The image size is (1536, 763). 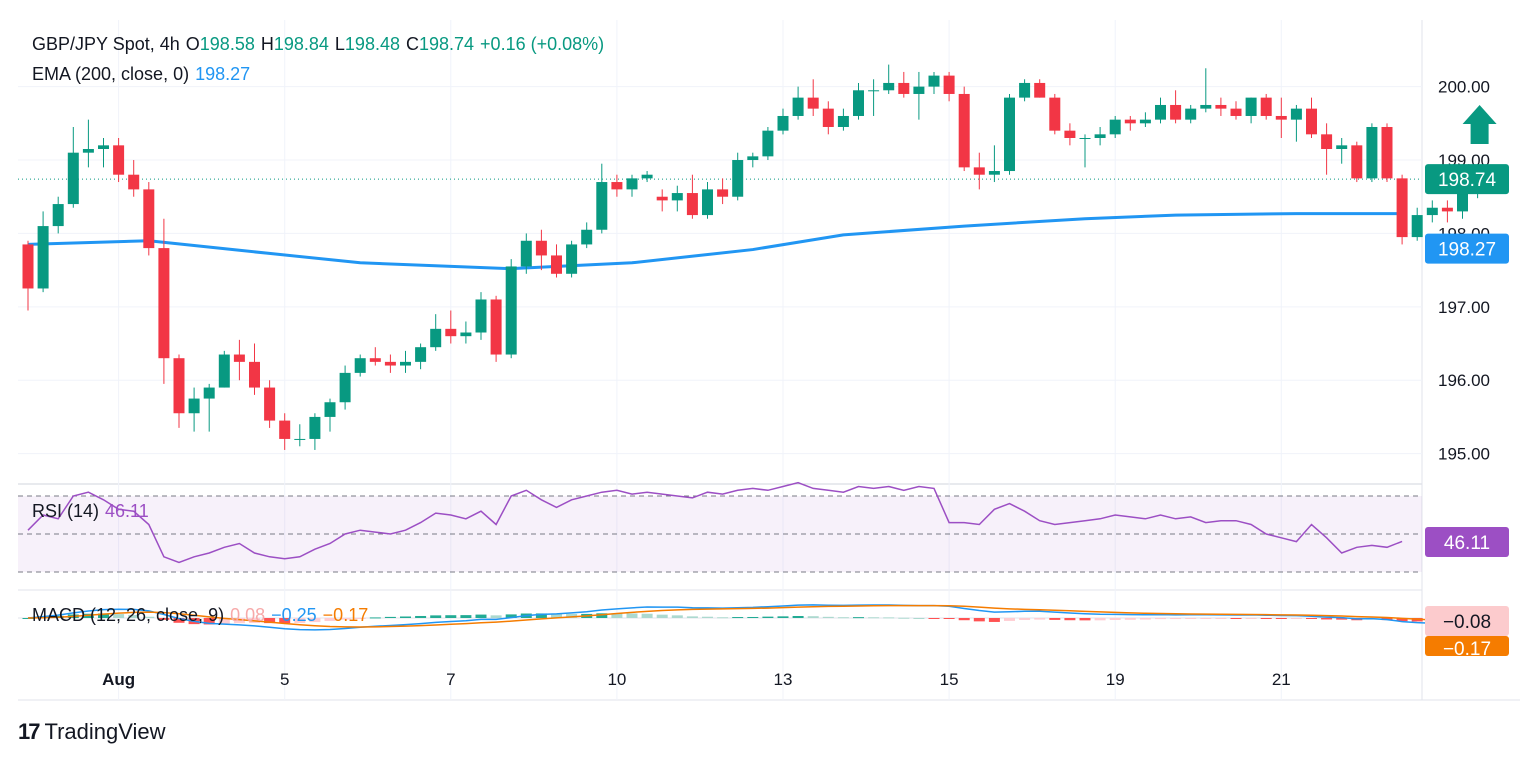 What do you see at coordinates (372, 44) in the screenshot?
I see `low-value: 198.48` at bounding box center [372, 44].